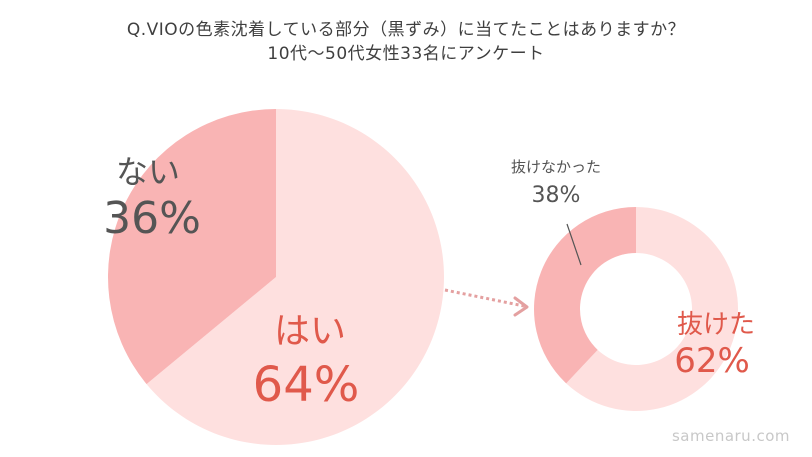 The width and height of the screenshot is (812, 457). Describe the element at coordinates (306, 385) in the screenshot. I see `value-hai: 64%` at that location.